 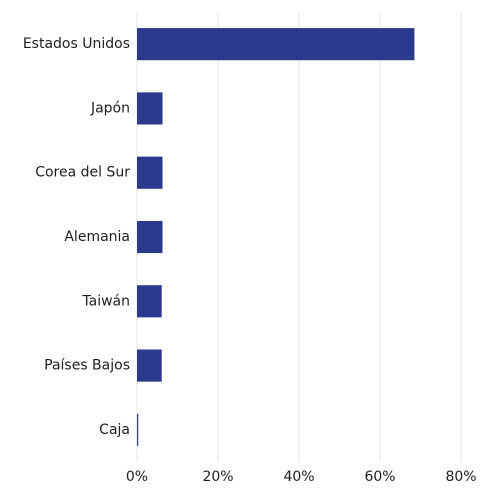 What do you see at coordinates (76, 44) in the screenshot?
I see `category-label: Estados Unidos` at bounding box center [76, 44].